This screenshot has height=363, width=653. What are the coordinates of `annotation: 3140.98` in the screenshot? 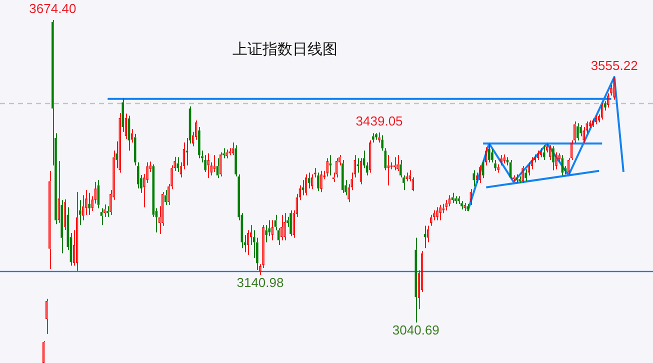 It's located at (260, 282).